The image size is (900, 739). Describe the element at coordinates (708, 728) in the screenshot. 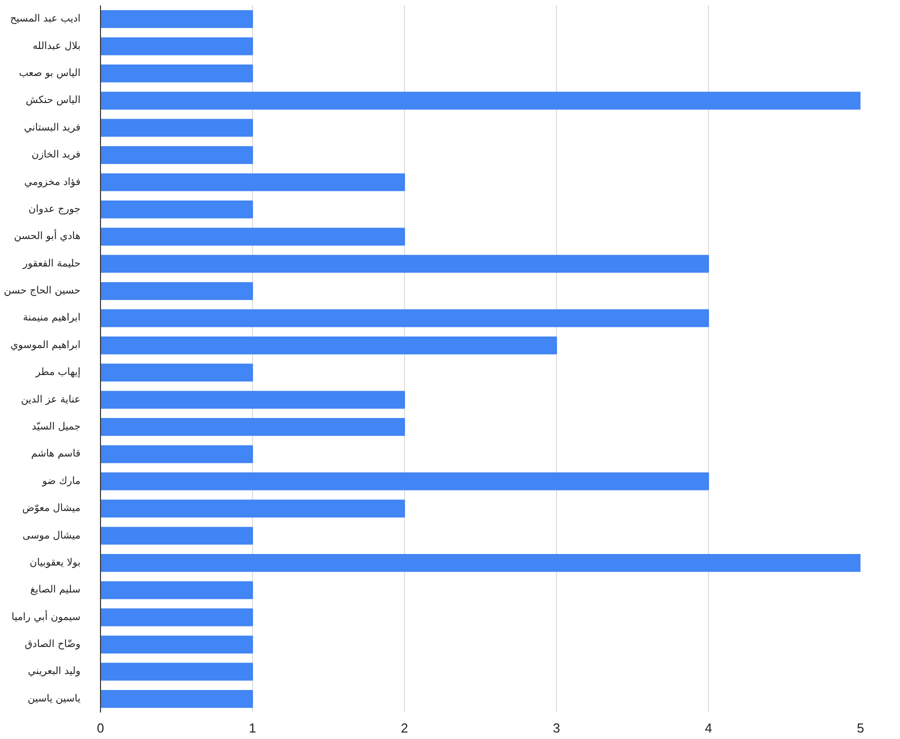

I see `x-tick-label: 4` at that location.